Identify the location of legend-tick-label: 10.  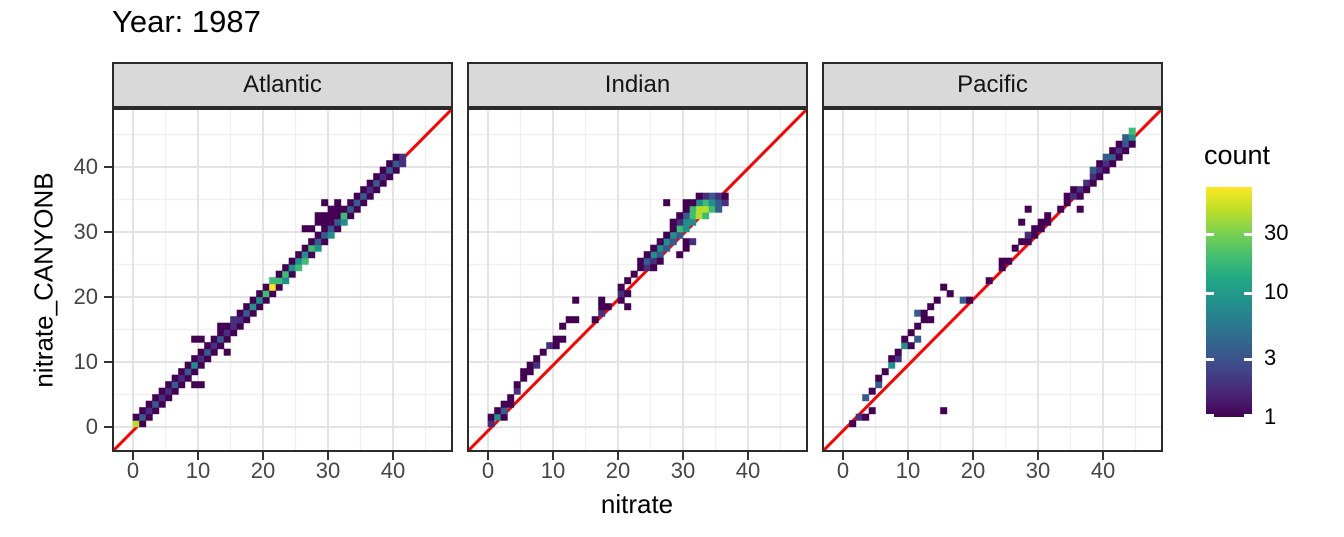
(1276, 292).